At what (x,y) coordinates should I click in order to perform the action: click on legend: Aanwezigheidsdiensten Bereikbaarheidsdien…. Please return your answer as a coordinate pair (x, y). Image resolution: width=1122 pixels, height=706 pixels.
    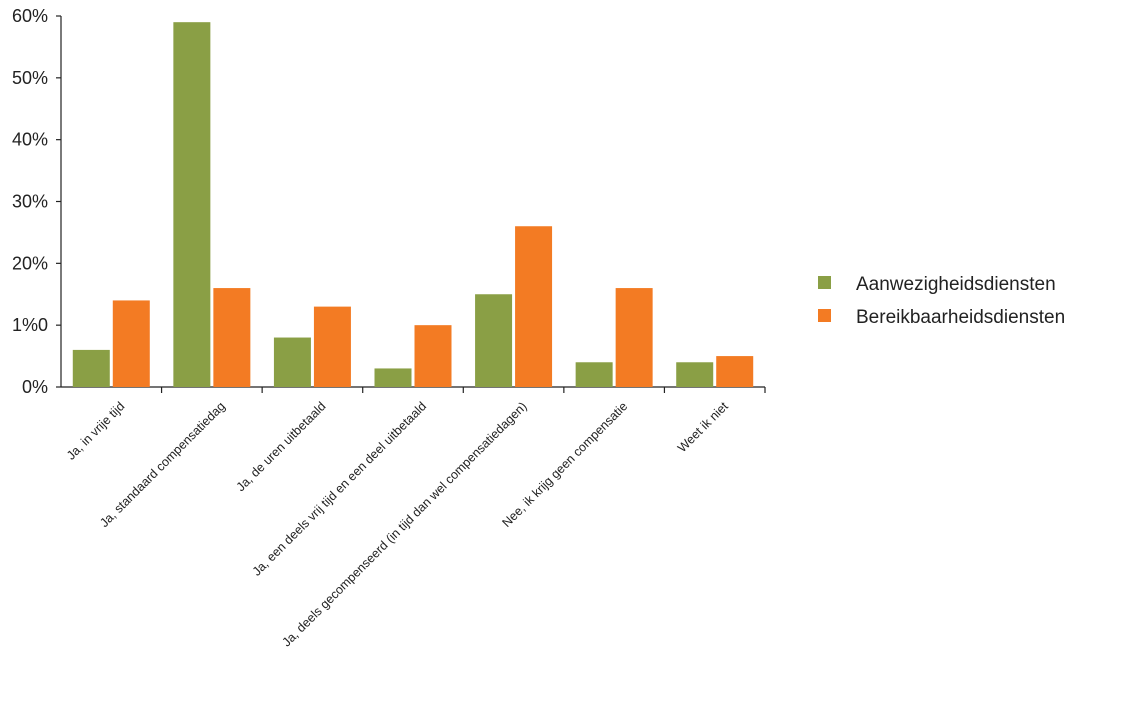
    Looking at the image, I should click on (941, 301).